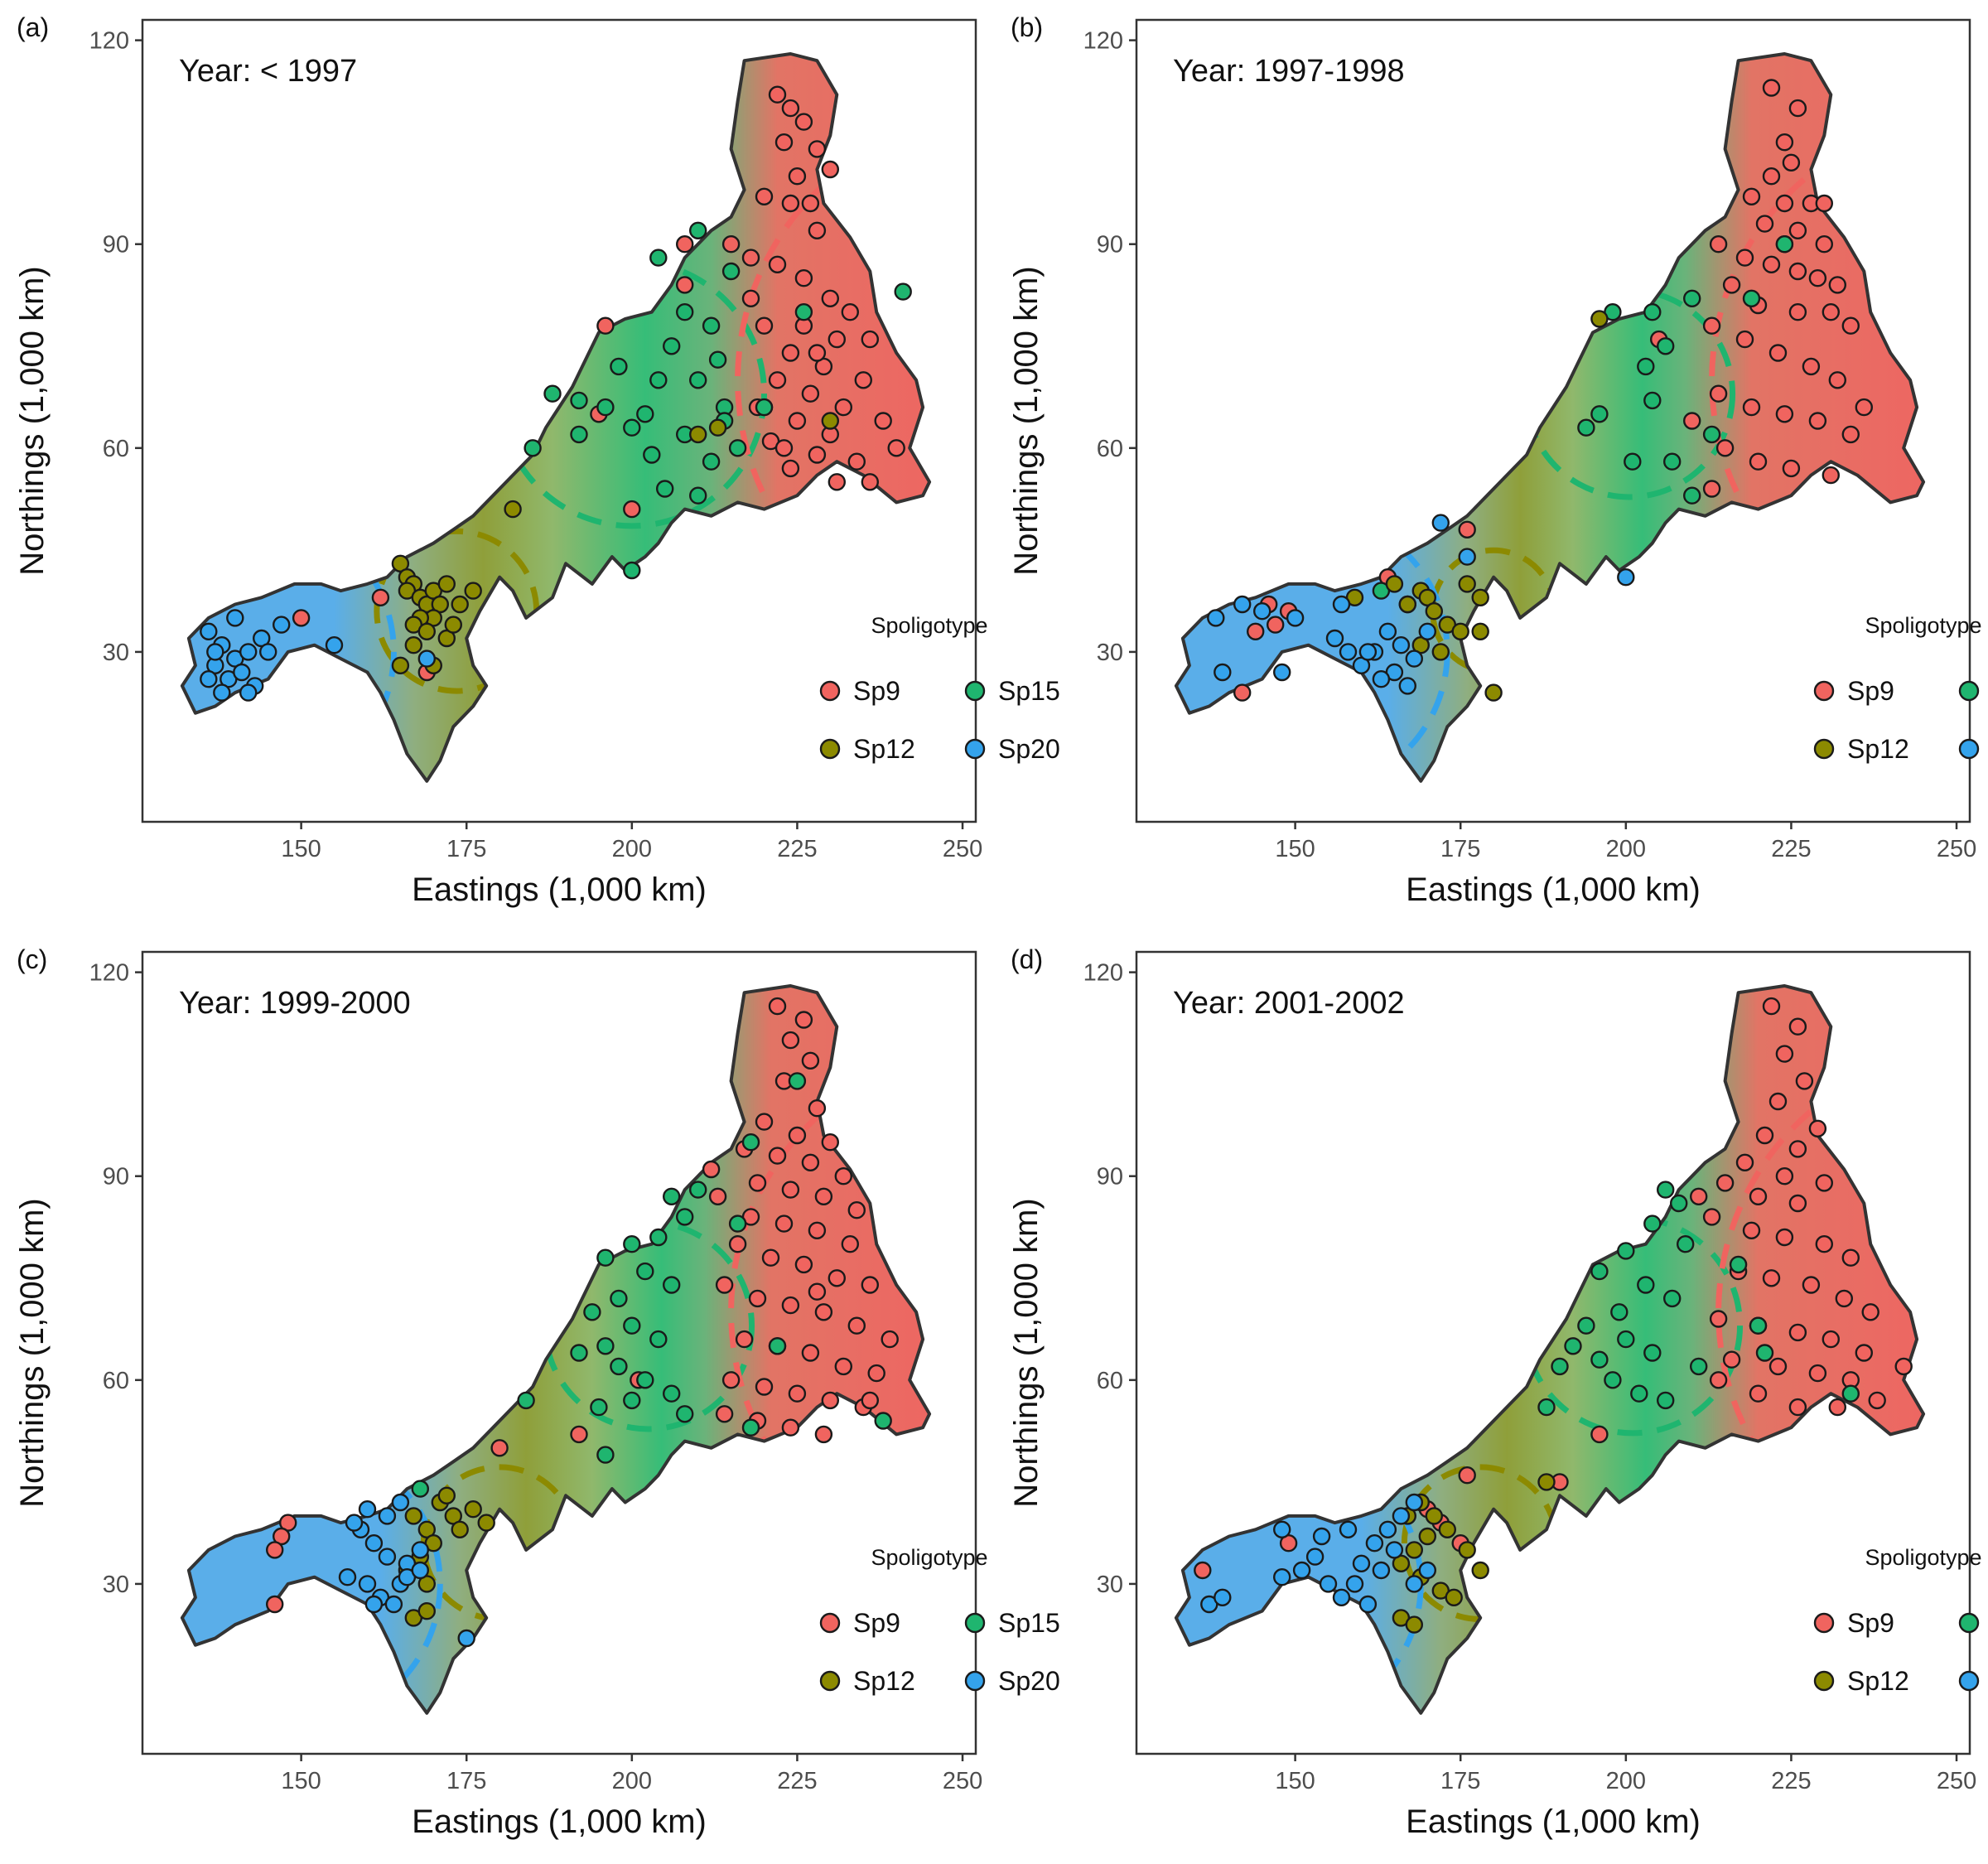  What do you see at coordinates (876, 691) in the screenshot?
I see `legend-label-sp9: Sp9` at bounding box center [876, 691].